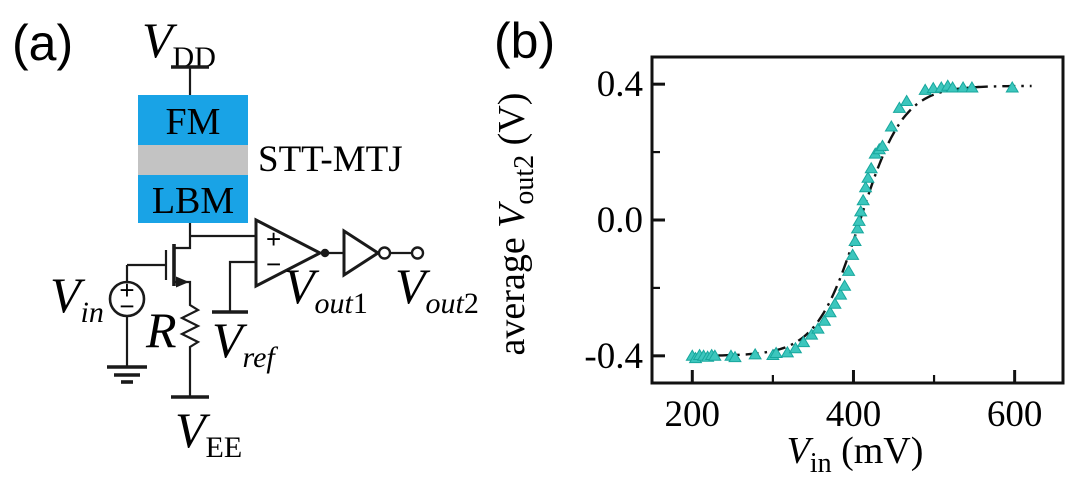 Image resolution: width=1080 pixels, height=479 pixels. I want to click on vin-source-plus: +, so click(126, 290).